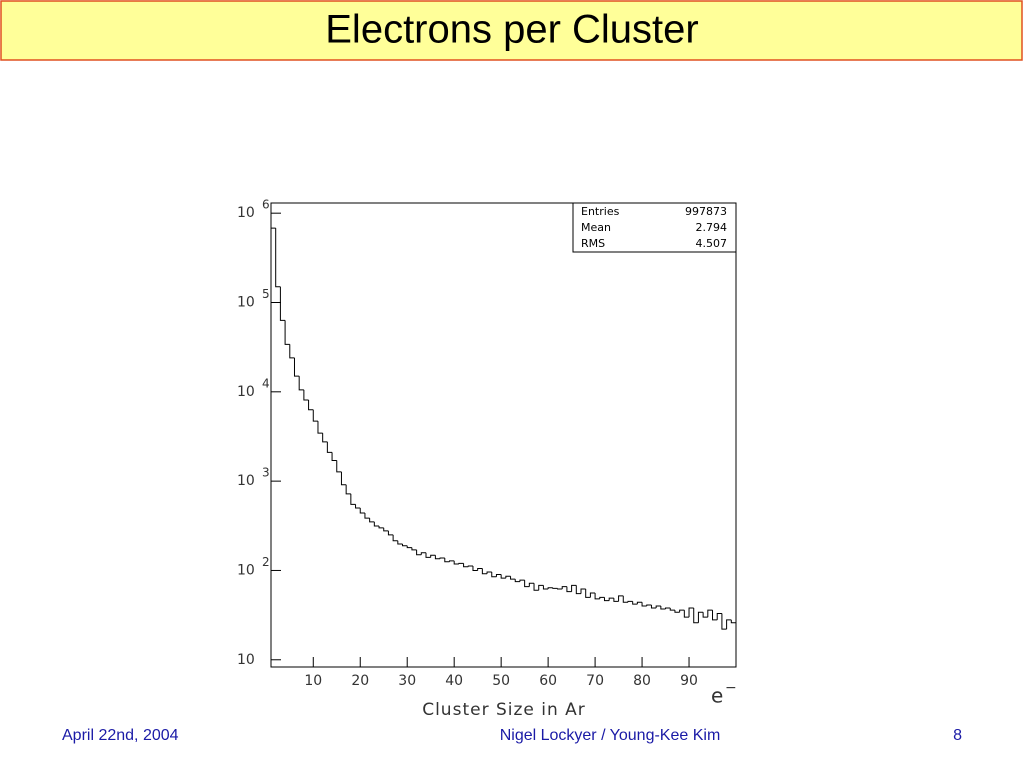 This screenshot has height=772, width=1024. Describe the element at coordinates (504, 710) in the screenshot. I see `x-axis-label: Cluster Size in Ar` at that location.